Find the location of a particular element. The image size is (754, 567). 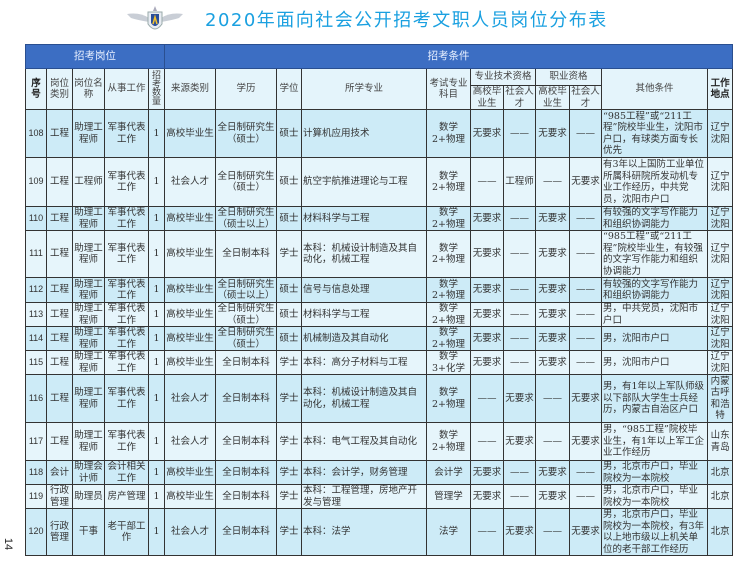

air-force-emblem-logo is located at coordinates (155, 18).